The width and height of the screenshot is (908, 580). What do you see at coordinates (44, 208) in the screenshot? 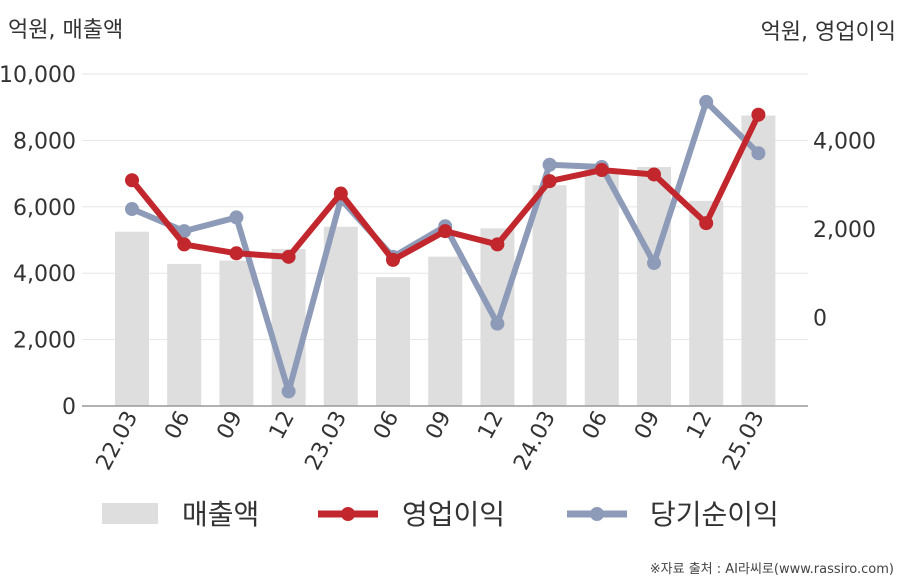
I see `left-tick-label: 6,000` at bounding box center [44, 208].